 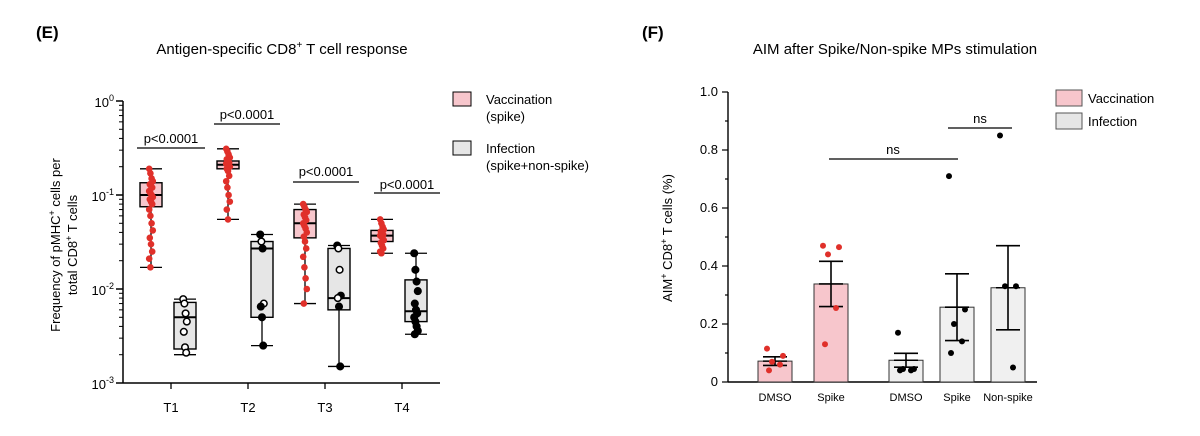 I want to click on panel-f-xtick-dmso-vacc: DMSO, so click(x=775, y=398).